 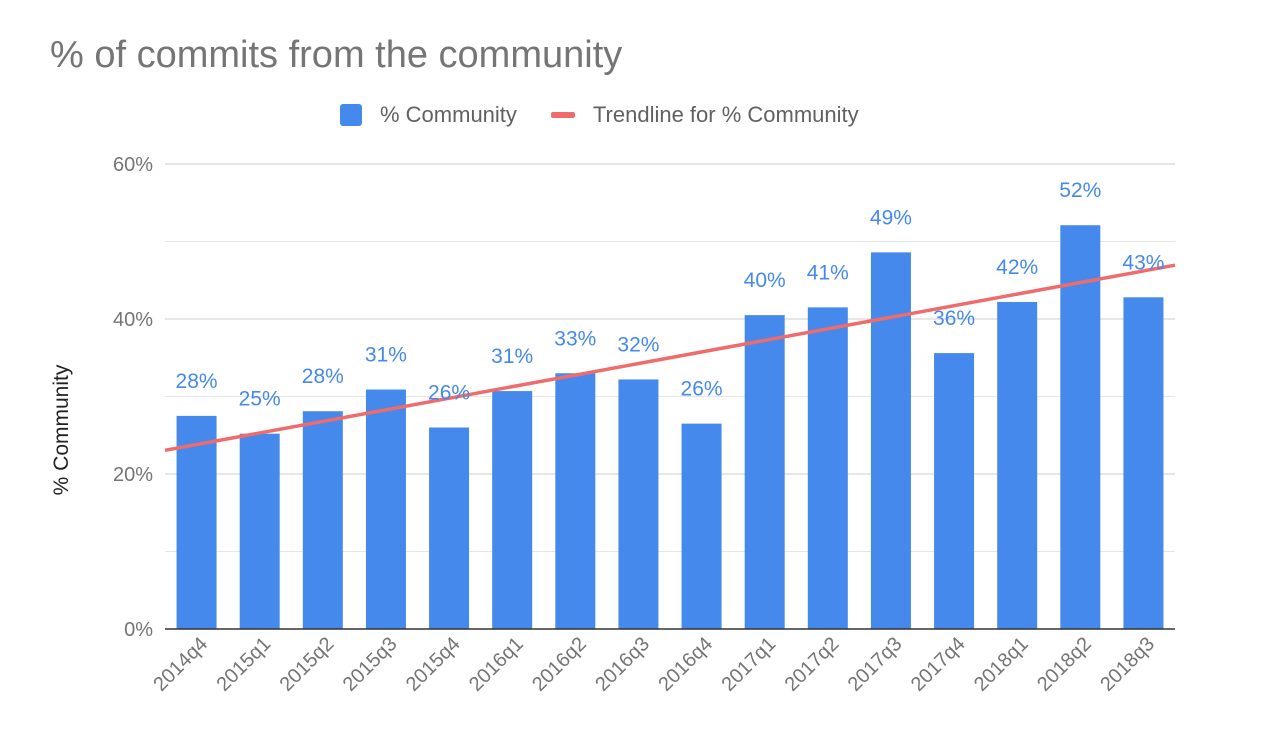 What do you see at coordinates (725, 114) in the screenshot?
I see `legend-label-trendline: Trendline for % Community` at bounding box center [725, 114].